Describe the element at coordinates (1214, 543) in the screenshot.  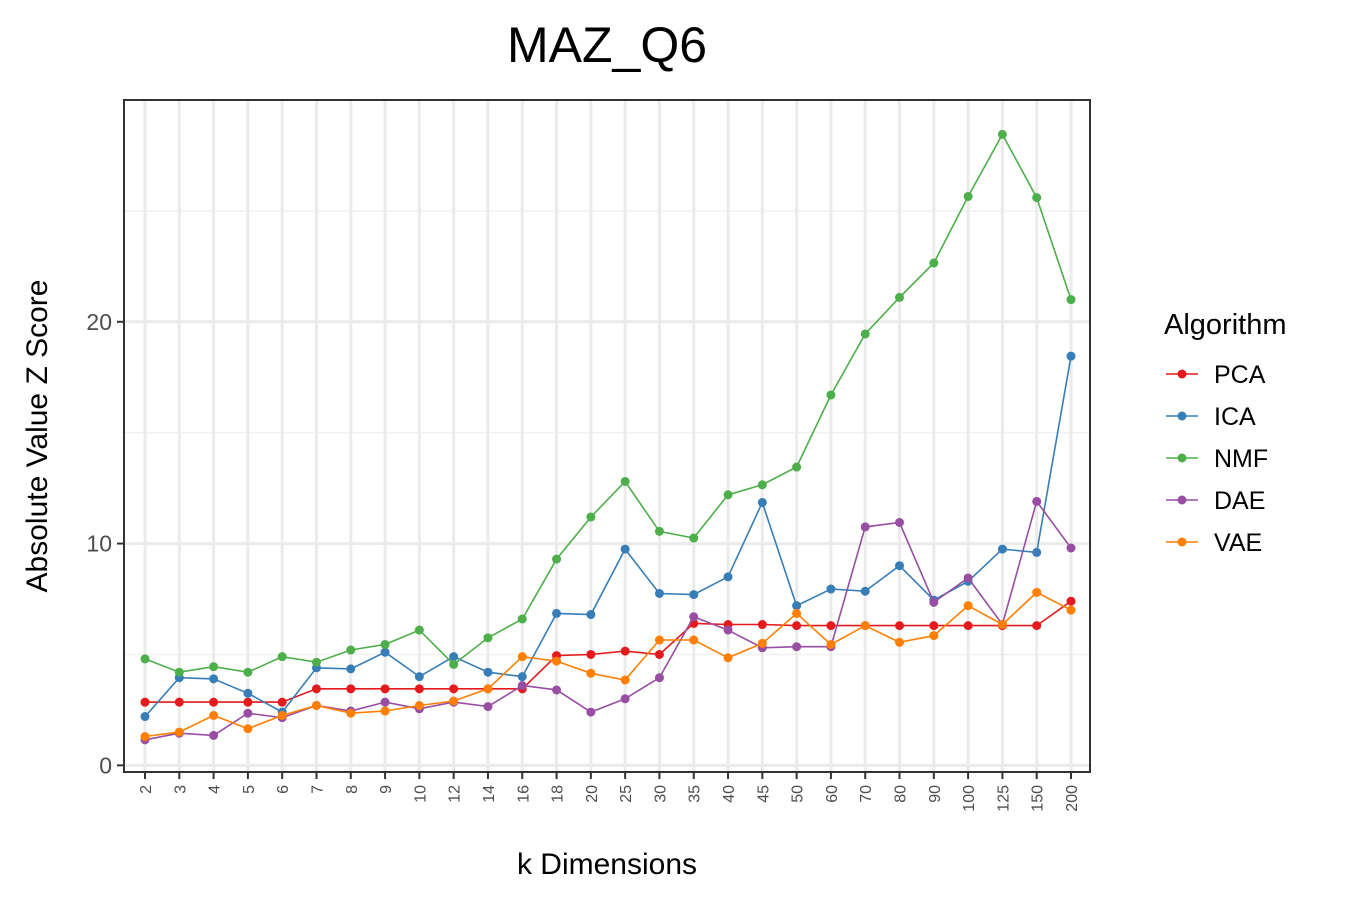
I see `legend-item-vae: VAE` at that location.